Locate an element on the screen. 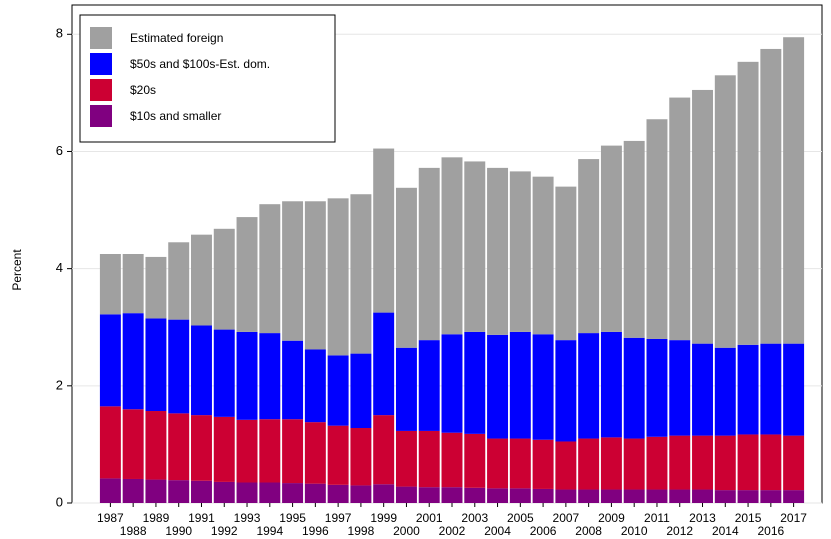 This screenshot has height=539, width=831. x-tick-label: 1991 is located at coordinates (201, 518).